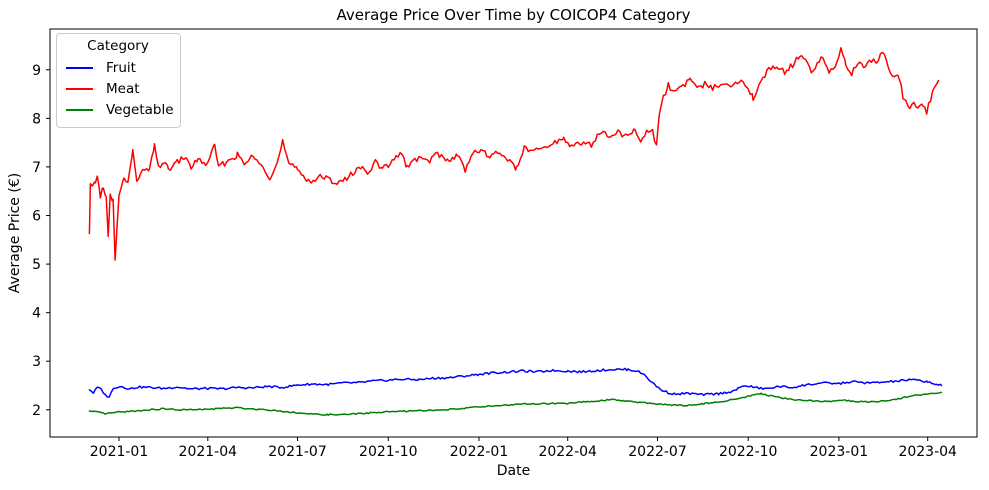  What do you see at coordinates (927, 452) in the screenshot?
I see `x-tick-label: 2023-04` at bounding box center [927, 452].